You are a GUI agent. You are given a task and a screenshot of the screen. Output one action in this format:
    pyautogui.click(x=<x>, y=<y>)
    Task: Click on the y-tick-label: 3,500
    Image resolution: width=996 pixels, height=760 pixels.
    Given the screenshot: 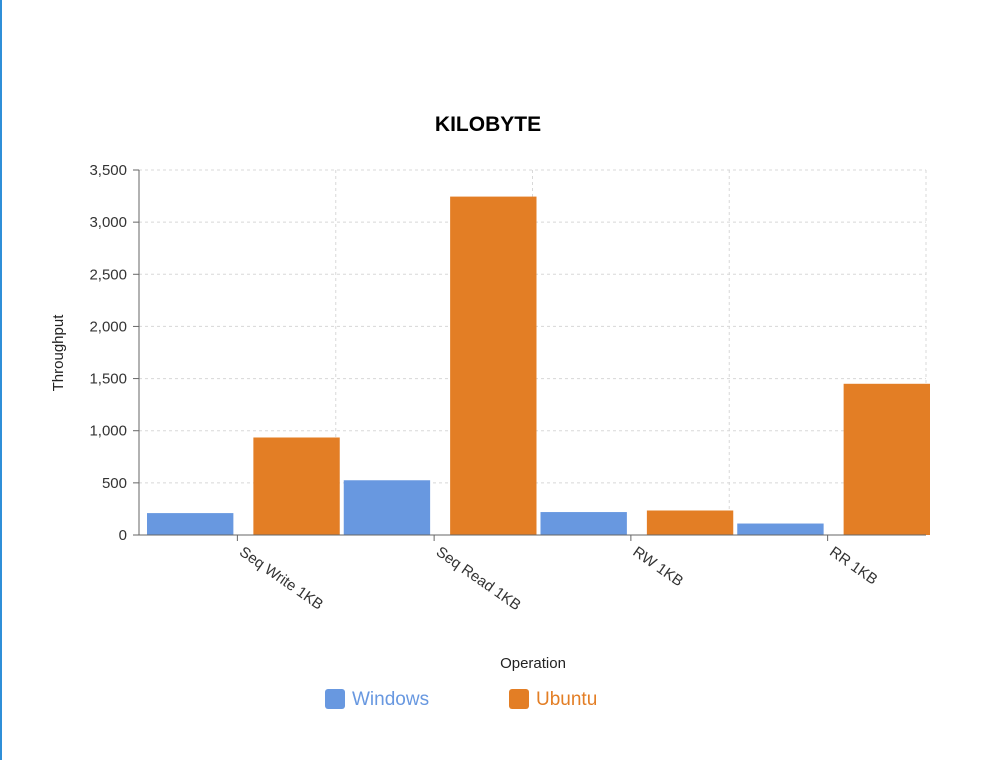 What is the action you would take?
    pyautogui.click(x=108, y=170)
    